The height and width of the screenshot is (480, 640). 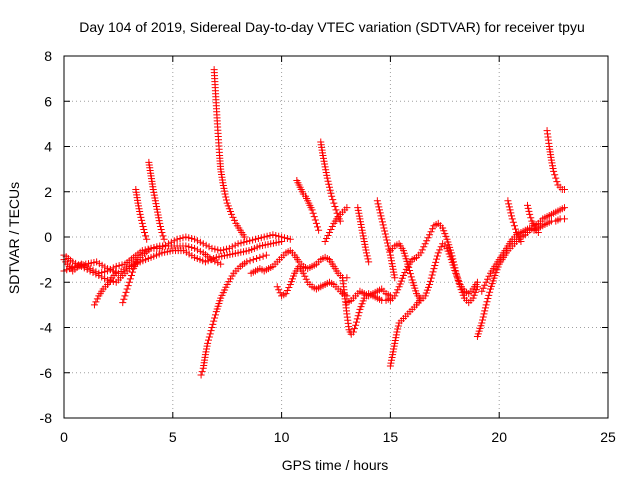 I want to click on series-track-q, so click(x=363, y=235).